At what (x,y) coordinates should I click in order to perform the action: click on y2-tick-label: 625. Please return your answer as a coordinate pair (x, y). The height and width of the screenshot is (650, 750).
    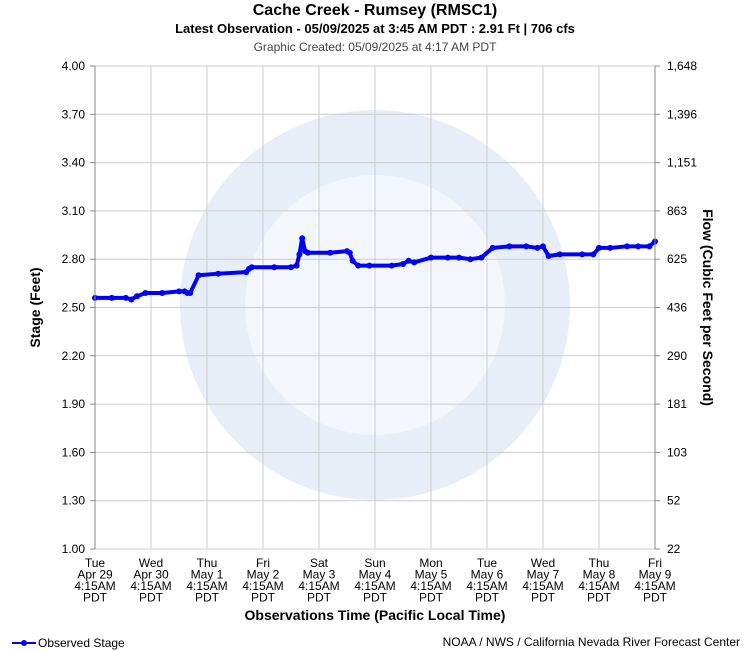
    Looking at the image, I should click on (677, 259).